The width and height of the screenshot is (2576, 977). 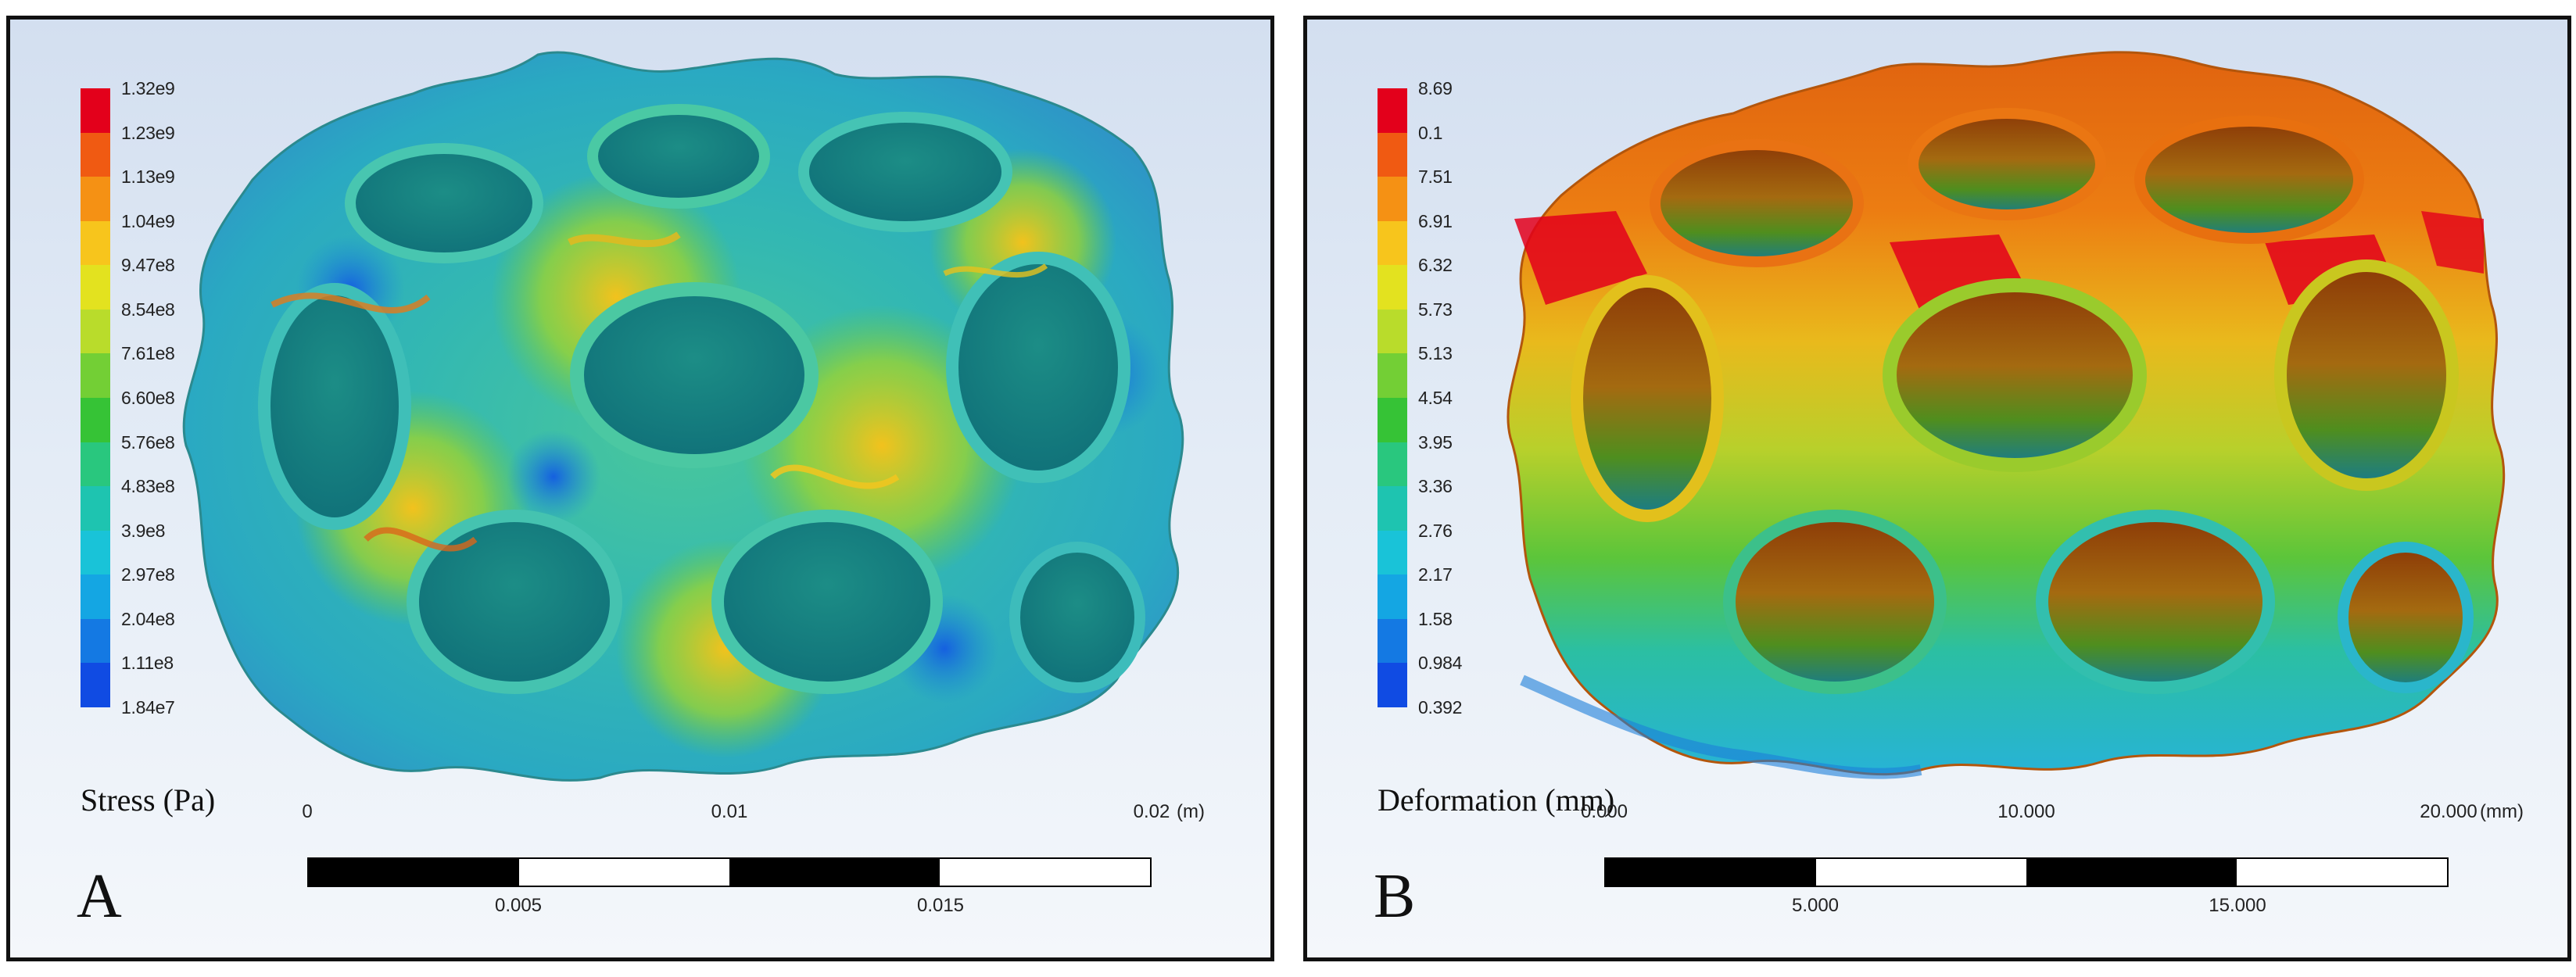 I want to click on stress-legend-tick: 4.83e8, so click(x=148, y=486).